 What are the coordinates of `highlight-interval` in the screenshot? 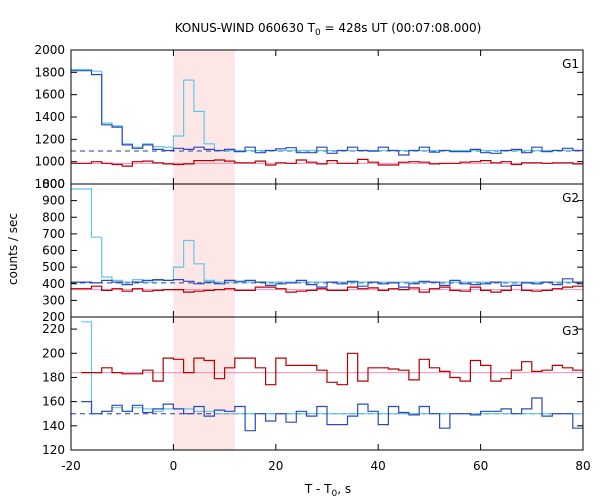 It's located at (204, 250).